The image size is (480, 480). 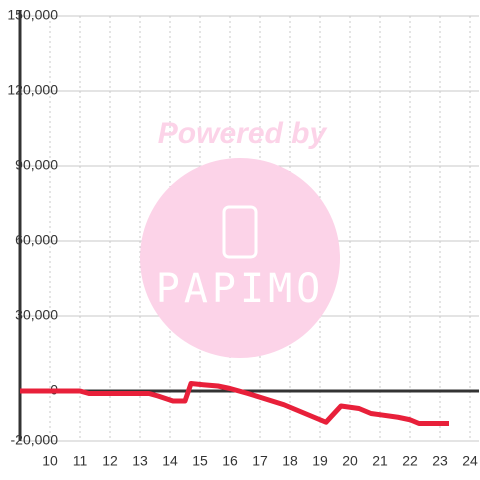 What do you see at coordinates (234, 403) in the screenshot?
I see `line` at bounding box center [234, 403].